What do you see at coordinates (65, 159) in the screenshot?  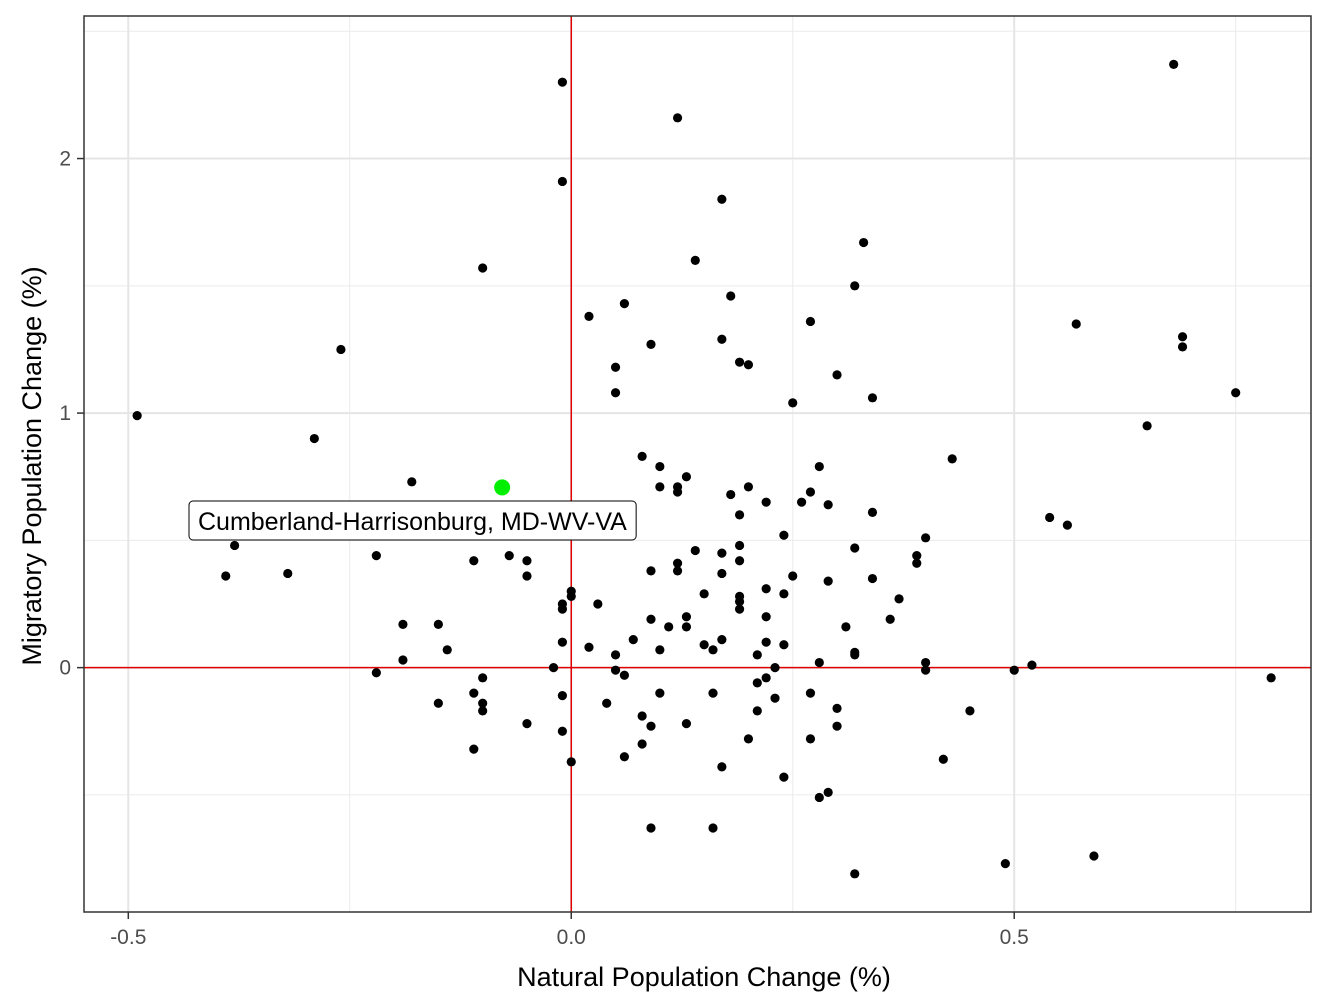 I see `y-tick-label-2: 2` at bounding box center [65, 159].